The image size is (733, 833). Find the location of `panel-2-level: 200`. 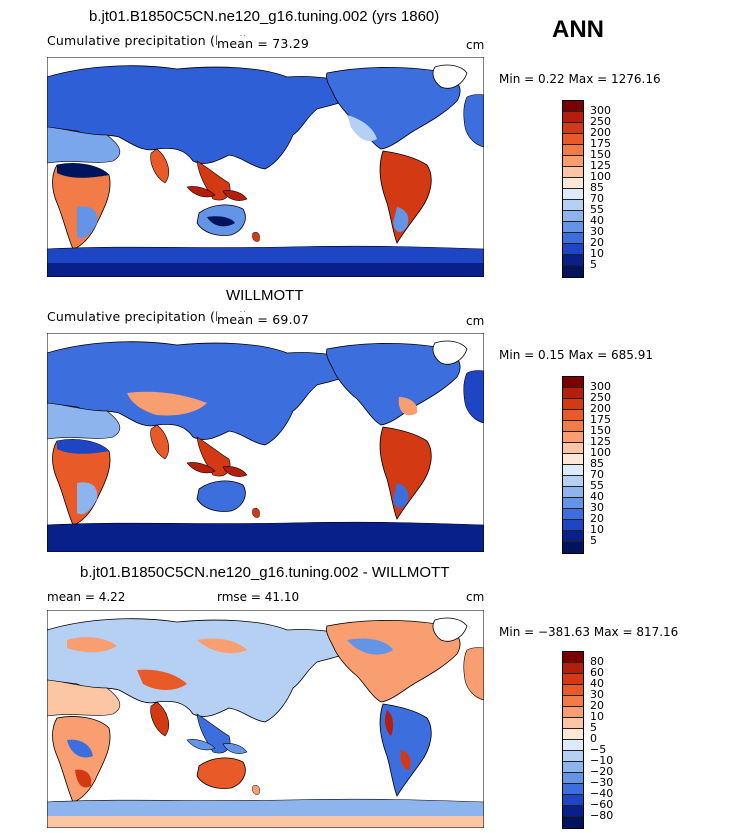

panel-2-level: 200 is located at coordinates (600, 408).